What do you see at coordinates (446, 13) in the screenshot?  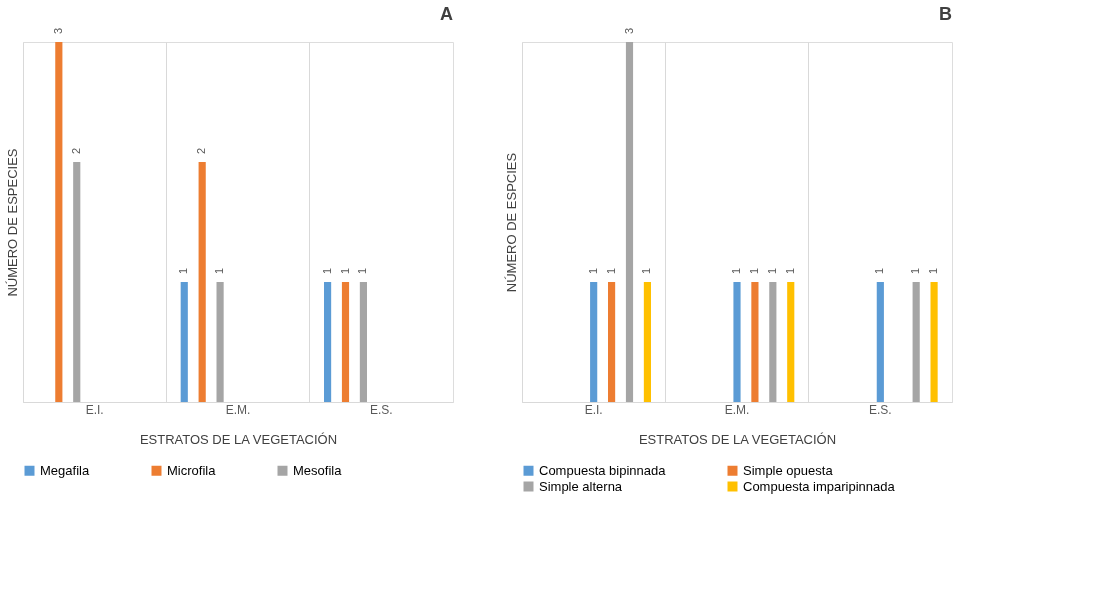 I see `chart-title: A` at bounding box center [446, 13].